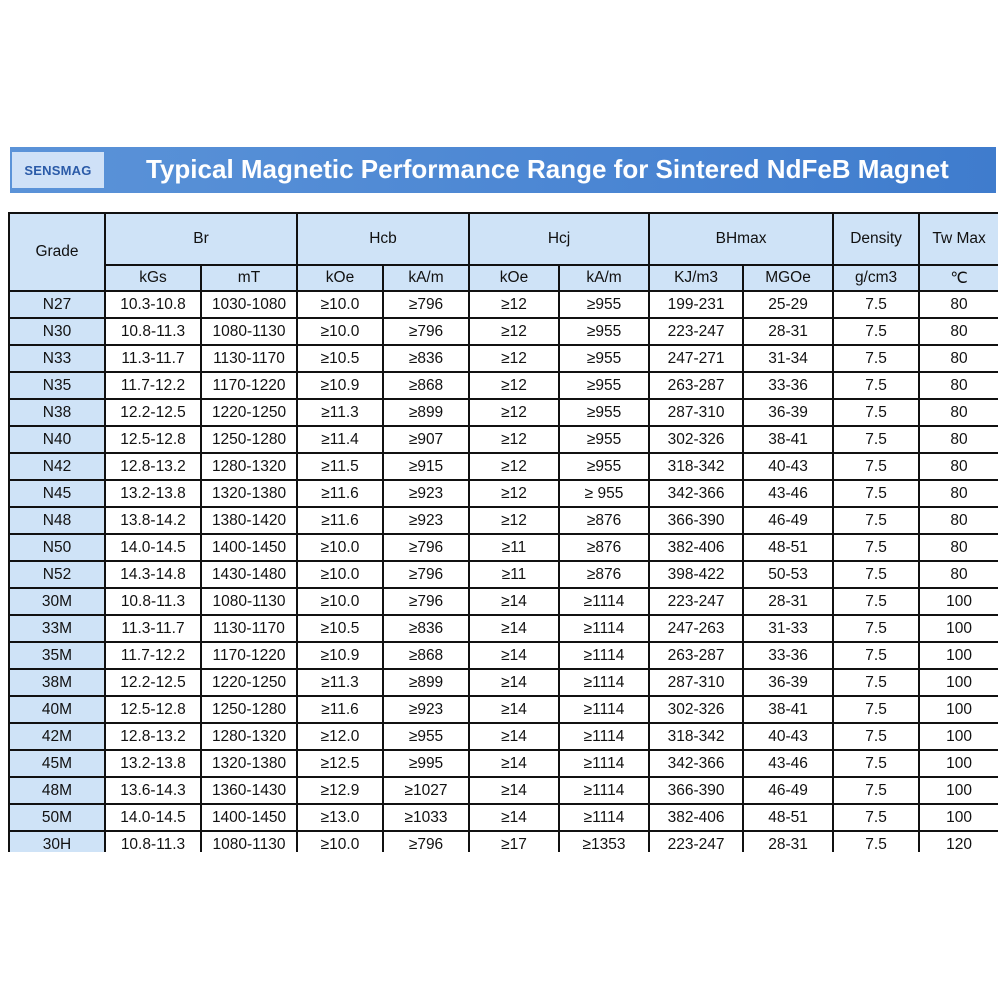 The image size is (1000, 1000). I want to click on table-cell: ≥876, so click(604, 547).